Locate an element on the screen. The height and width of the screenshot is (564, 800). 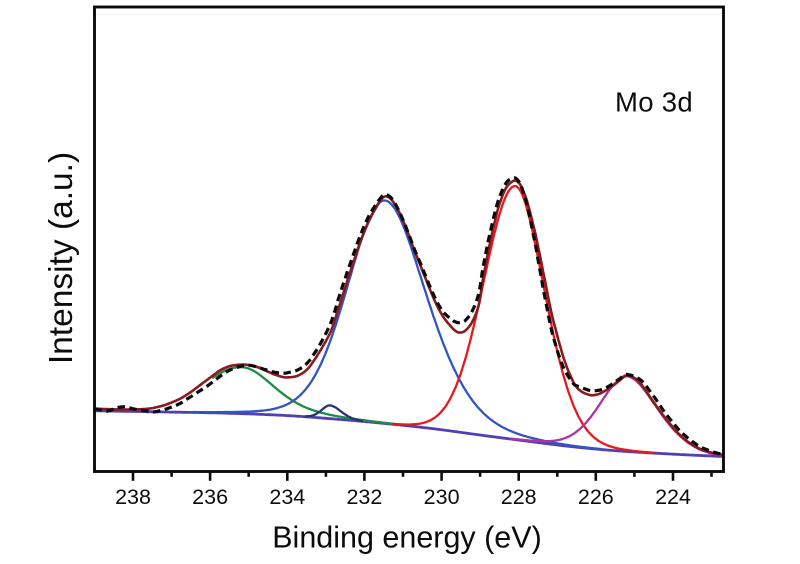
svg-text: 228 is located at coordinates (519, 497).